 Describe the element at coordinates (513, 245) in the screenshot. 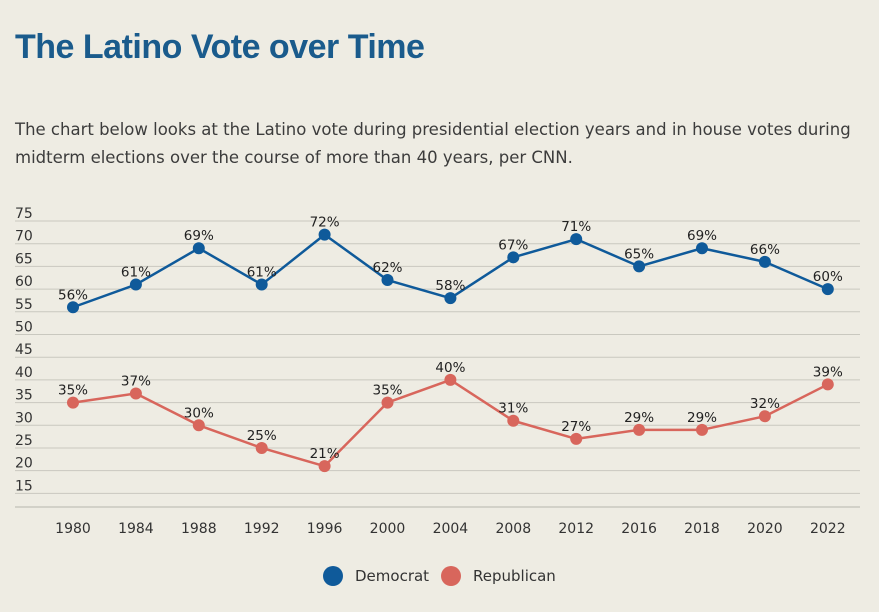

I see `democrat-data-label: 67%` at that location.